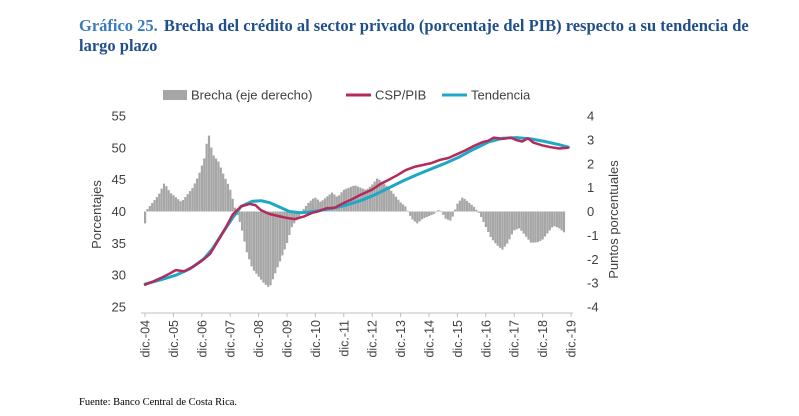 Image resolution: width=799 pixels, height=416 pixels. Describe the element at coordinates (486, 339) in the screenshot. I see `x-tick-label: dic.-16` at that location.